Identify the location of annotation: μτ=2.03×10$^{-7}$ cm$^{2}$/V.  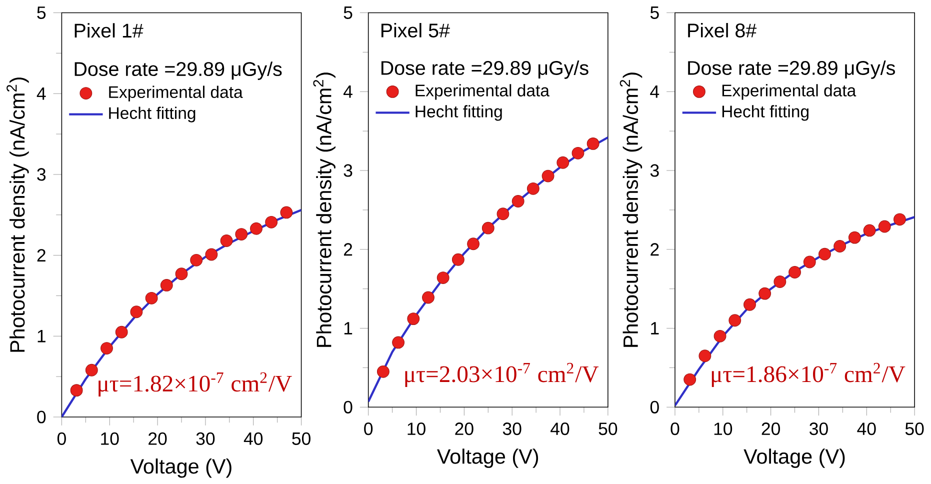
(502, 374).